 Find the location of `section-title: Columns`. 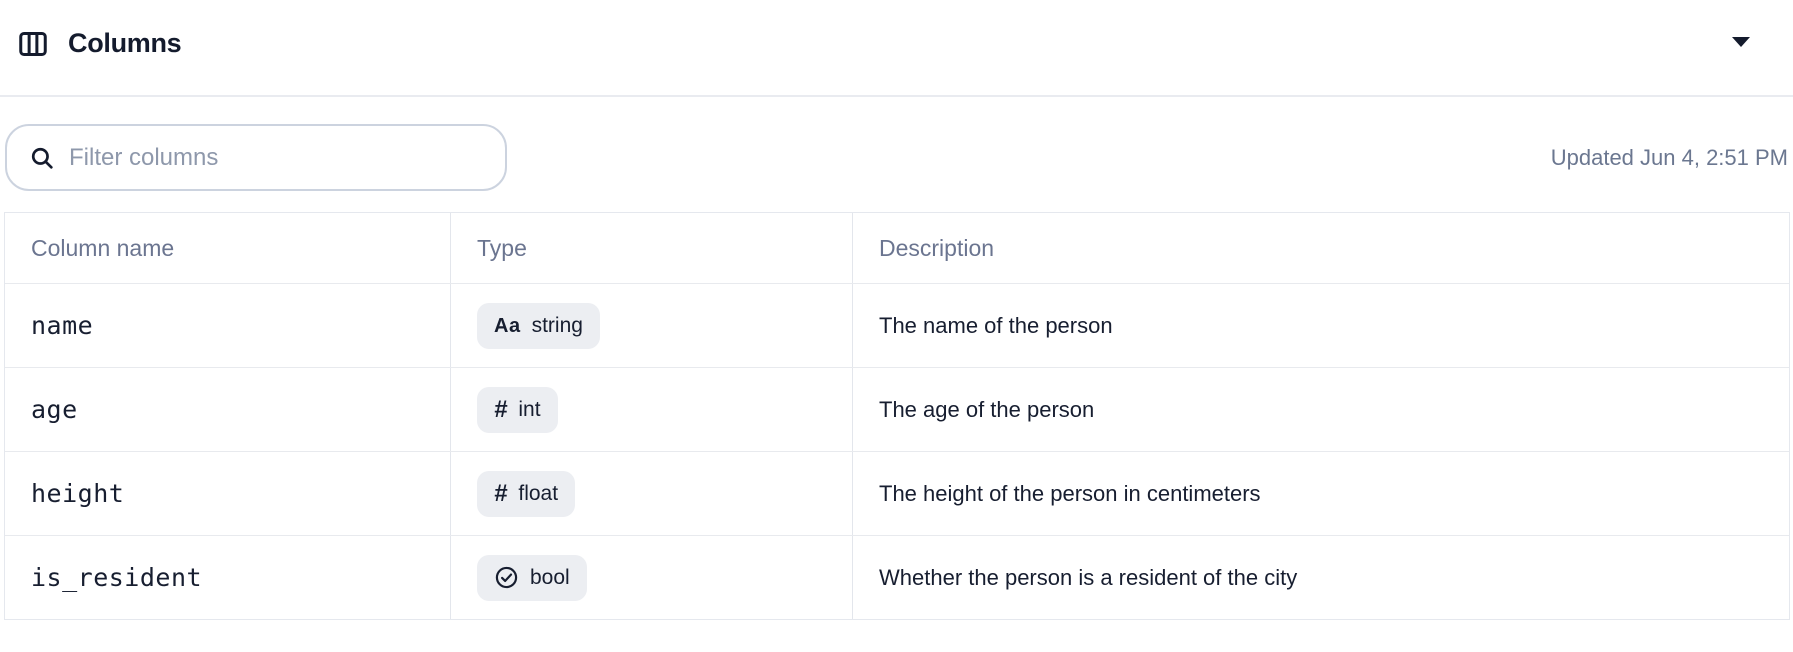

section-title: Columns is located at coordinates (125, 43).